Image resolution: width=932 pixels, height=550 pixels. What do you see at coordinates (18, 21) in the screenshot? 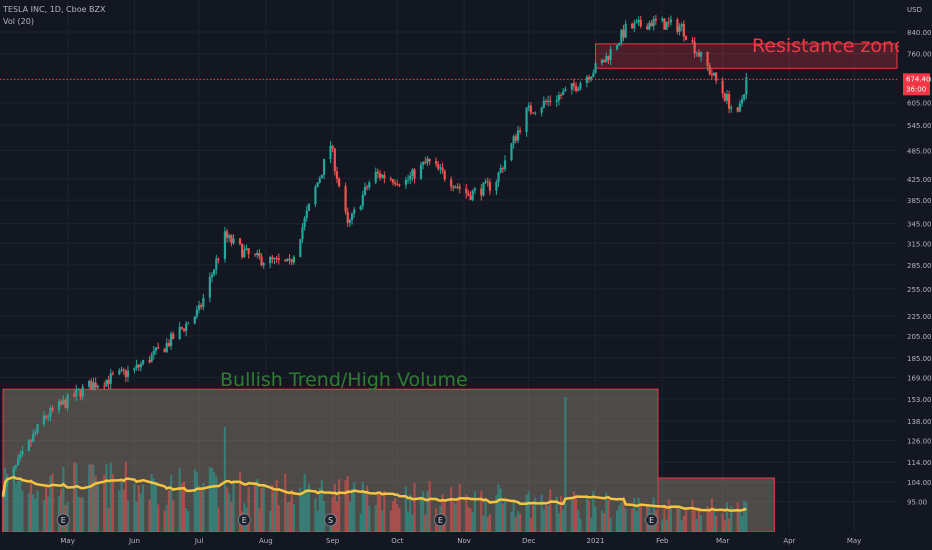
I see `volume-indicator-label: Vol (20)` at bounding box center [18, 21].